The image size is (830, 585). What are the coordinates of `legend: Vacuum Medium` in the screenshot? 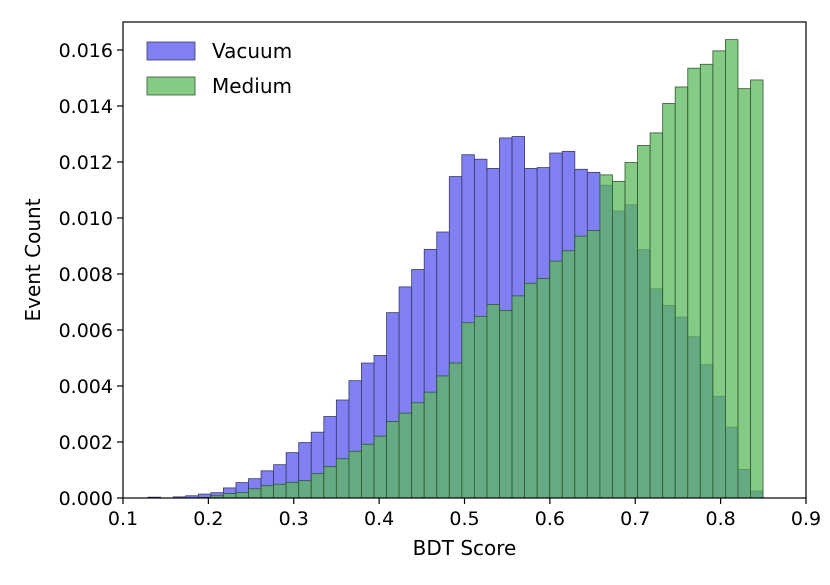 It's located at (219, 68).